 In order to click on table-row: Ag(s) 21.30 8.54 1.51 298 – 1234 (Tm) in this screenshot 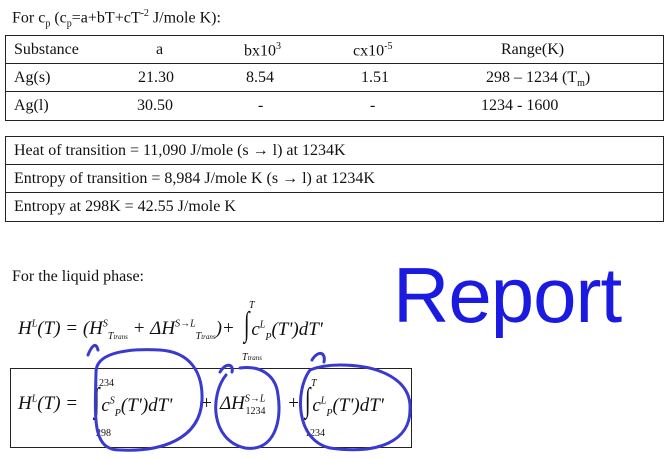, I will do `click(334, 78)`.